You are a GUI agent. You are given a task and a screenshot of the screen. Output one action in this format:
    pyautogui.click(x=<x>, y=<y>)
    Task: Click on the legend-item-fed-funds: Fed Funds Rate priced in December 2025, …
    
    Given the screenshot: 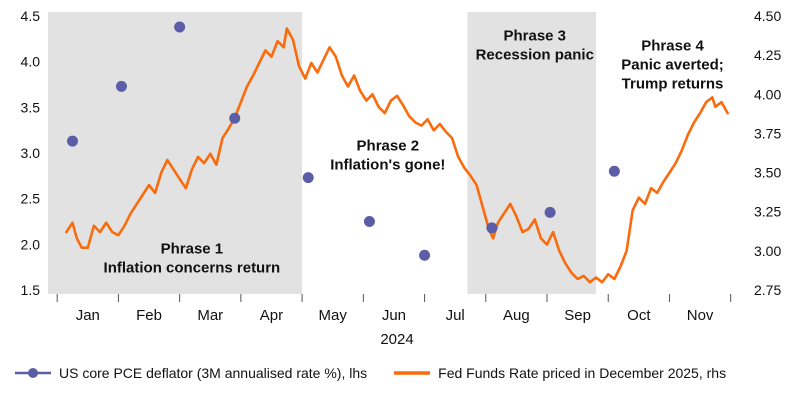 What is the action you would take?
    pyautogui.click(x=559, y=373)
    